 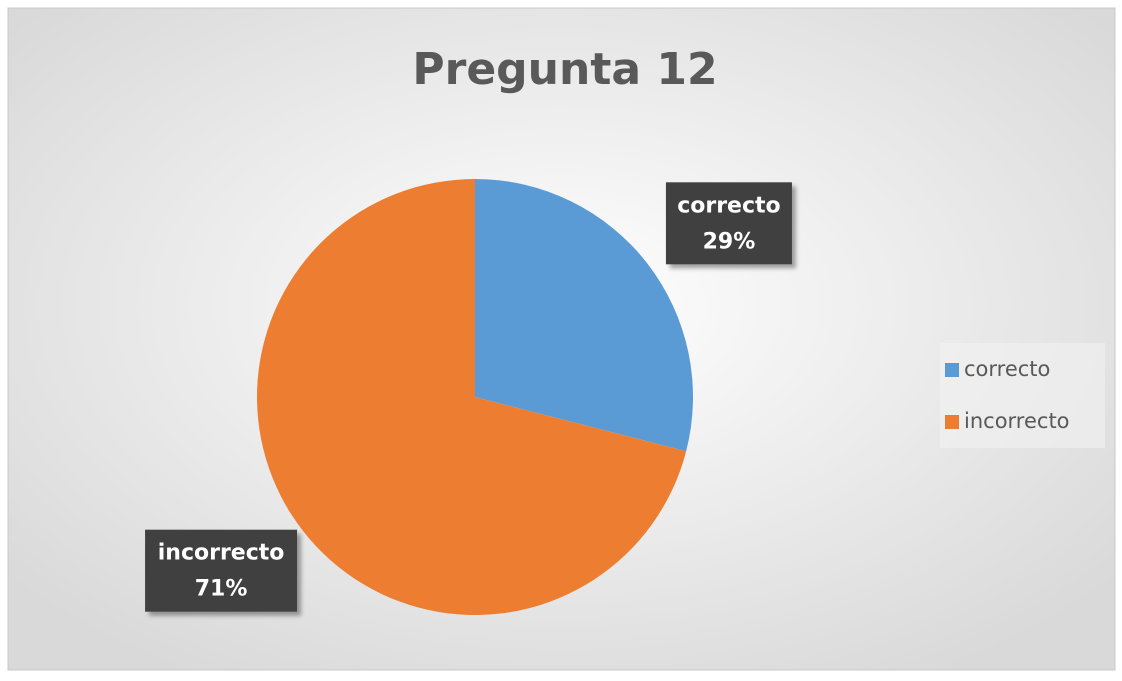 I want to click on data-label-category: correcto, so click(x=728, y=205).